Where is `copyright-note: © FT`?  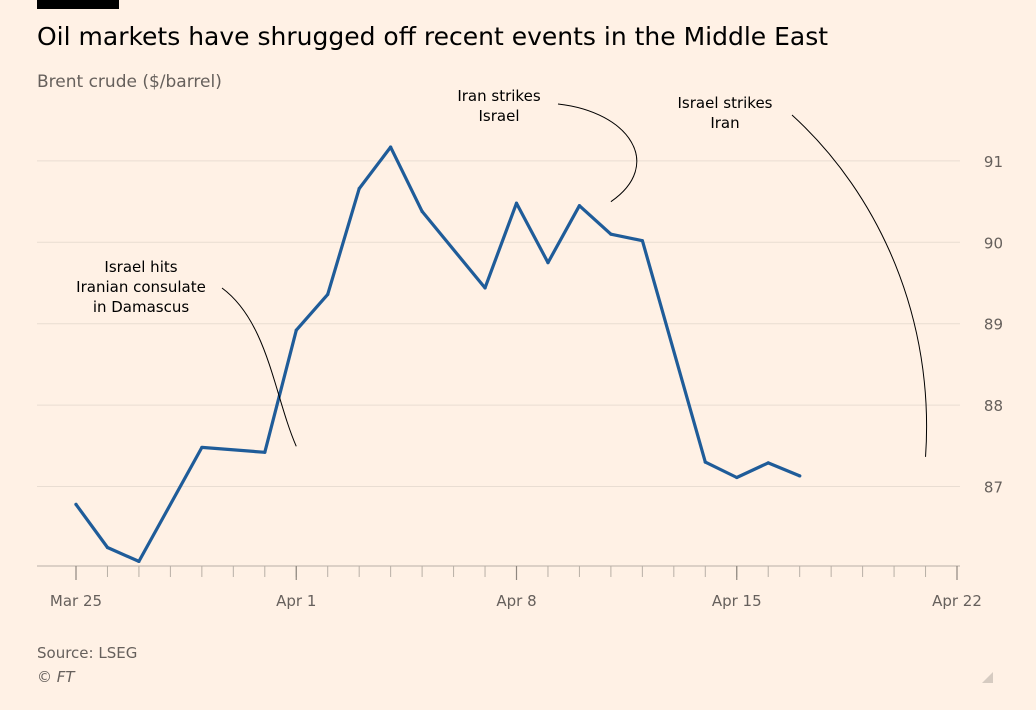 copyright-note: © FT is located at coordinates (56, 677).